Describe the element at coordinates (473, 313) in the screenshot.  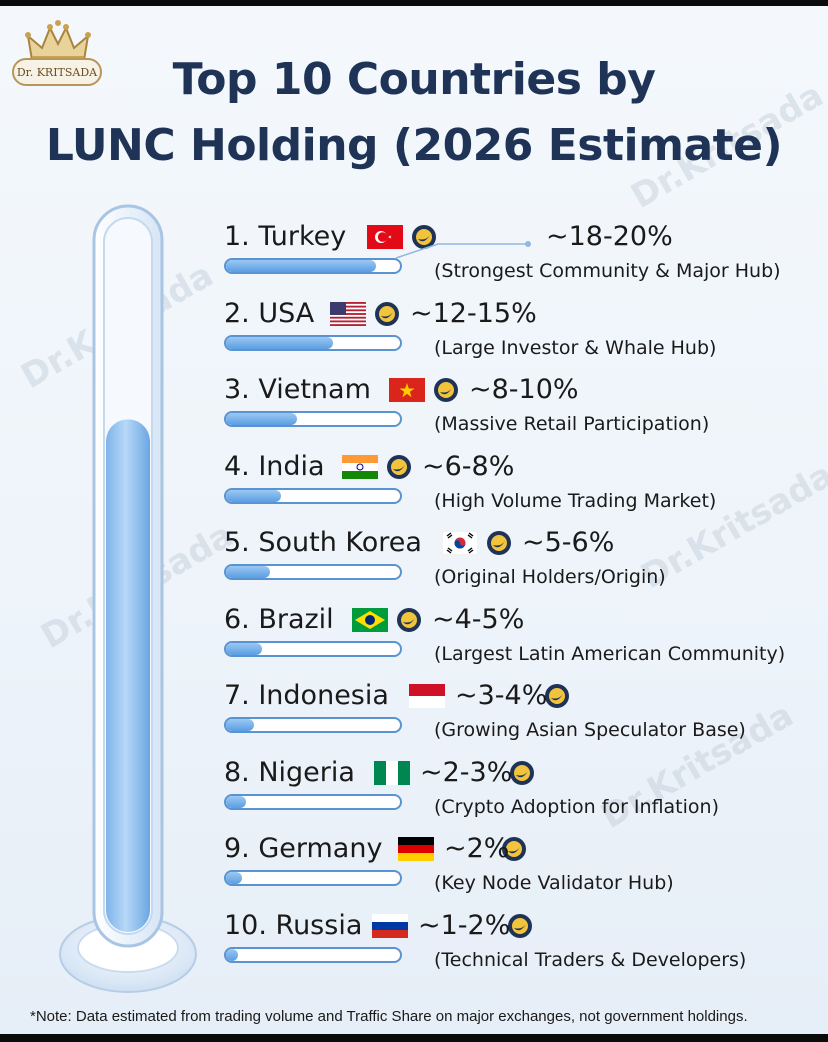
I see `holding-share: ~12-15%` at that location.